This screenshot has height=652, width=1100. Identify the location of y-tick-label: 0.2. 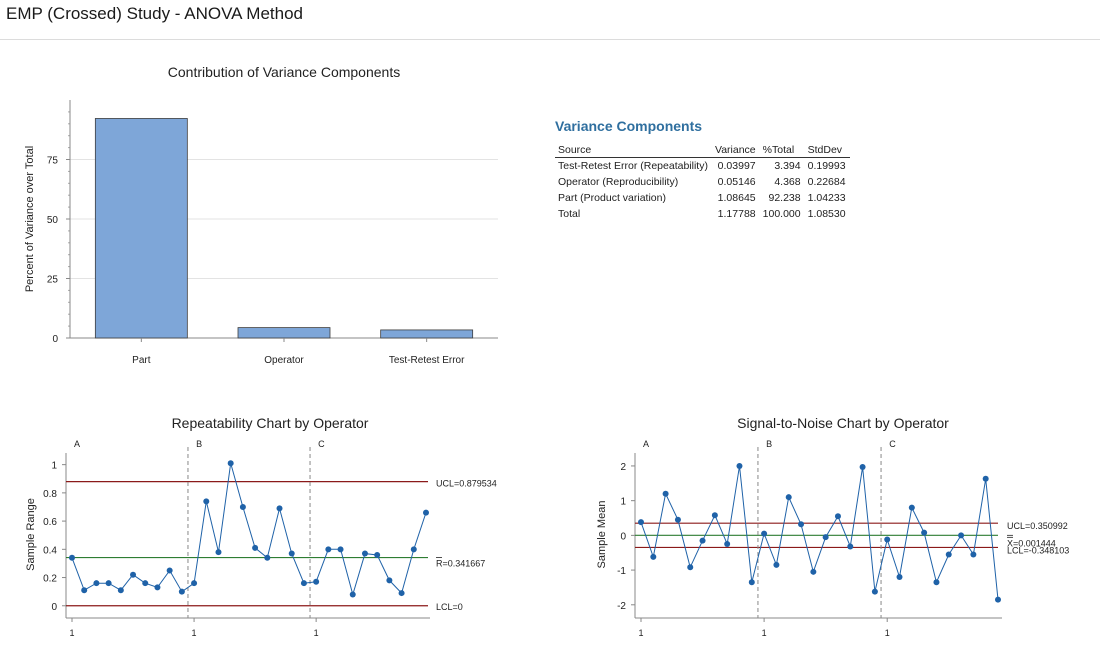
(50, 579).